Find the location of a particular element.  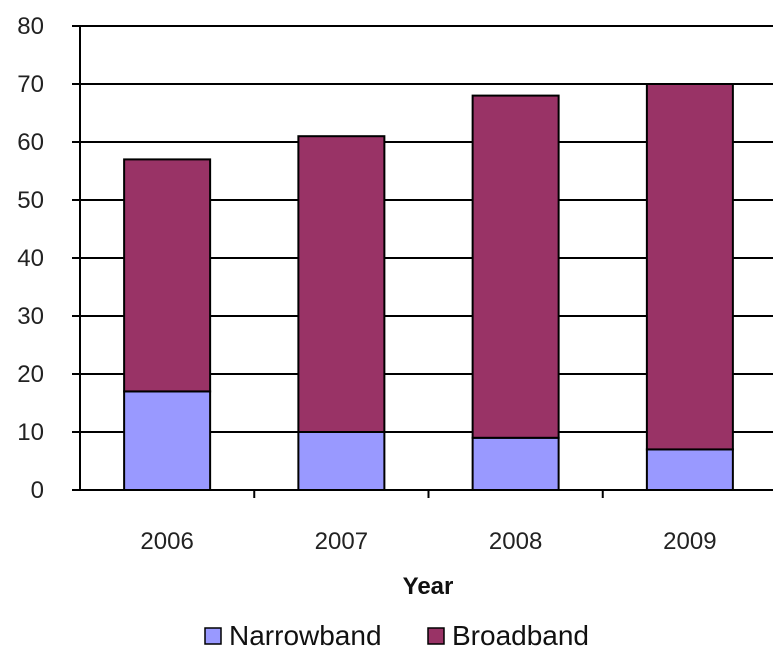

y-tick-label: 30 is located at coordinates (30, 316).